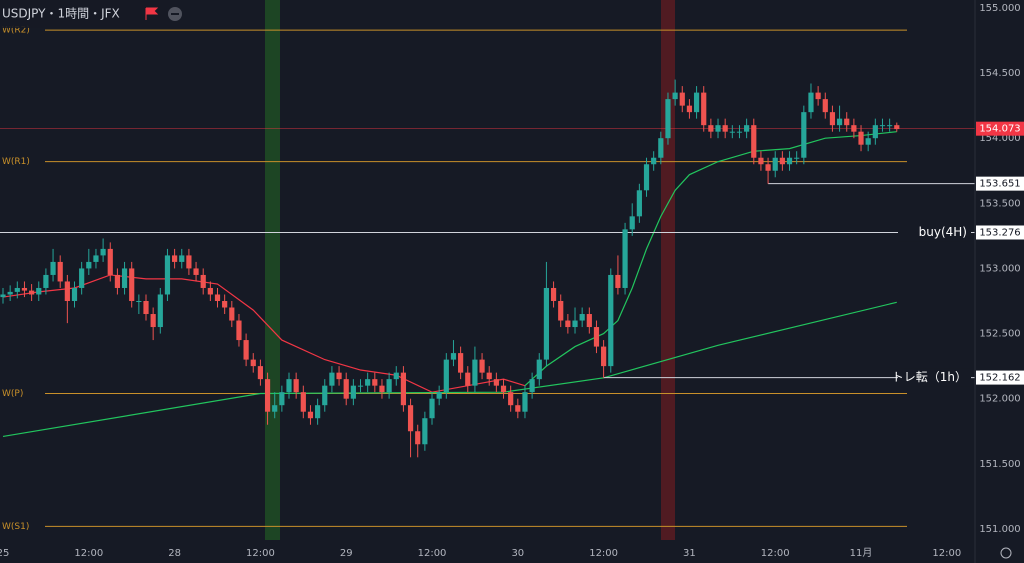  What do you see at coordinates (152, 13) in the screenshot?
I see `flag-icon` at bounding box center [152, 13].